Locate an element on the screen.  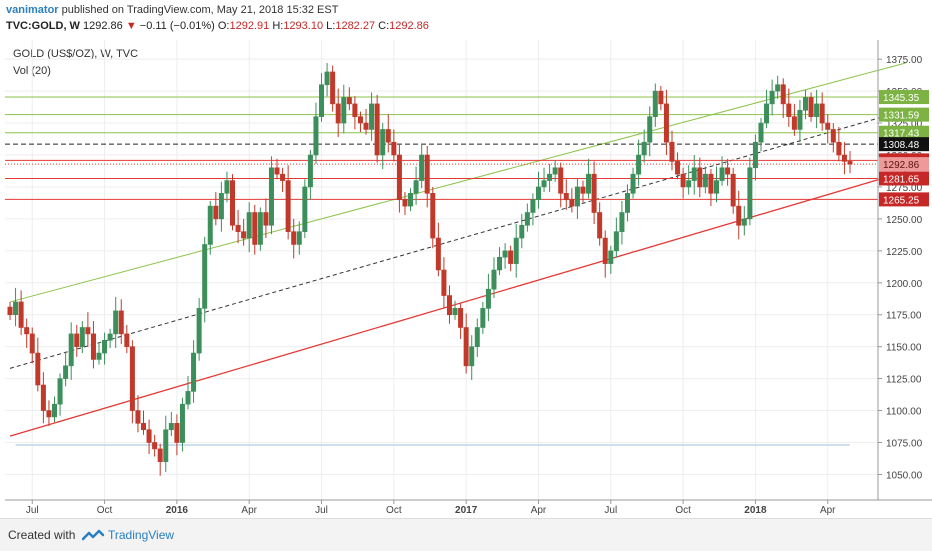
time-tick-label: 2018 is located at coordinates (755, 510).